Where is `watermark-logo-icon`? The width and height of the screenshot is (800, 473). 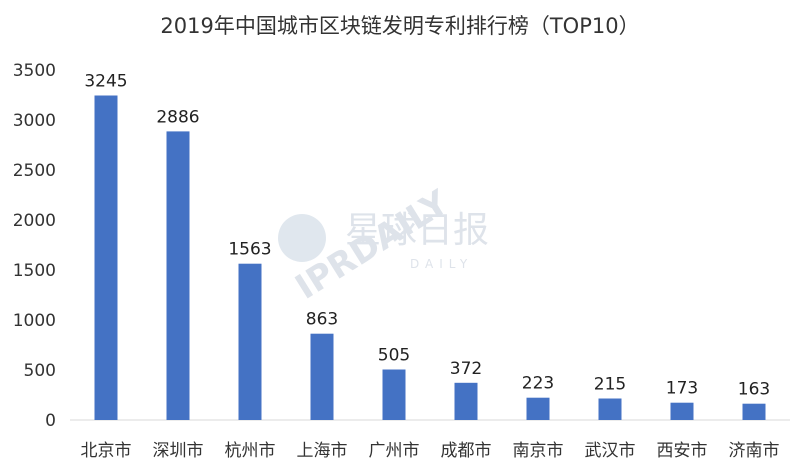
watermark-logo-icon is located at coordinates (302, 238).